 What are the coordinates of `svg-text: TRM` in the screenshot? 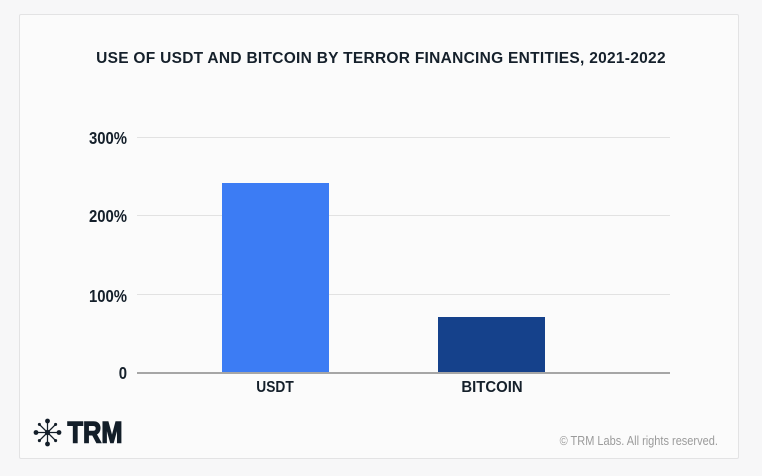 It's located at (95, 433).